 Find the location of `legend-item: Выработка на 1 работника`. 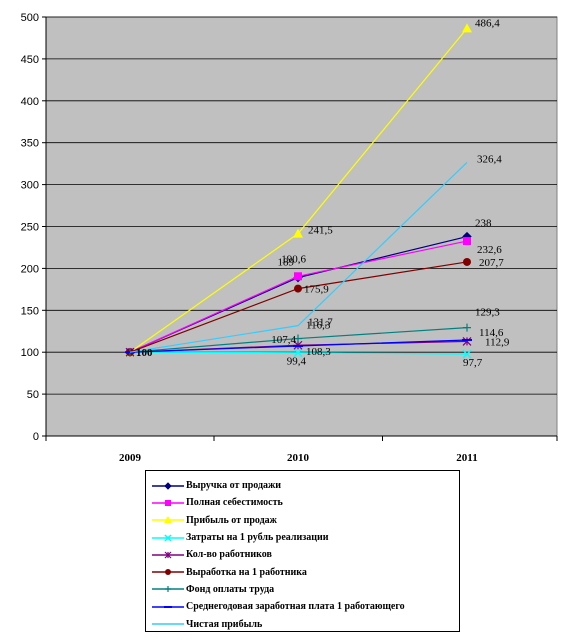

legend-item: Выработка на 1 работника is located at coordinates (302, 571).